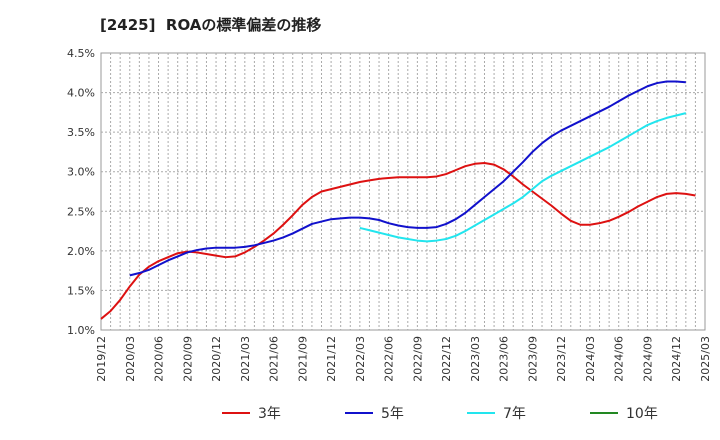 Image resolution: width=720 pixels, height=440 pixels. I want to click on y-tick-label: 2.5%, so click(81, 211).